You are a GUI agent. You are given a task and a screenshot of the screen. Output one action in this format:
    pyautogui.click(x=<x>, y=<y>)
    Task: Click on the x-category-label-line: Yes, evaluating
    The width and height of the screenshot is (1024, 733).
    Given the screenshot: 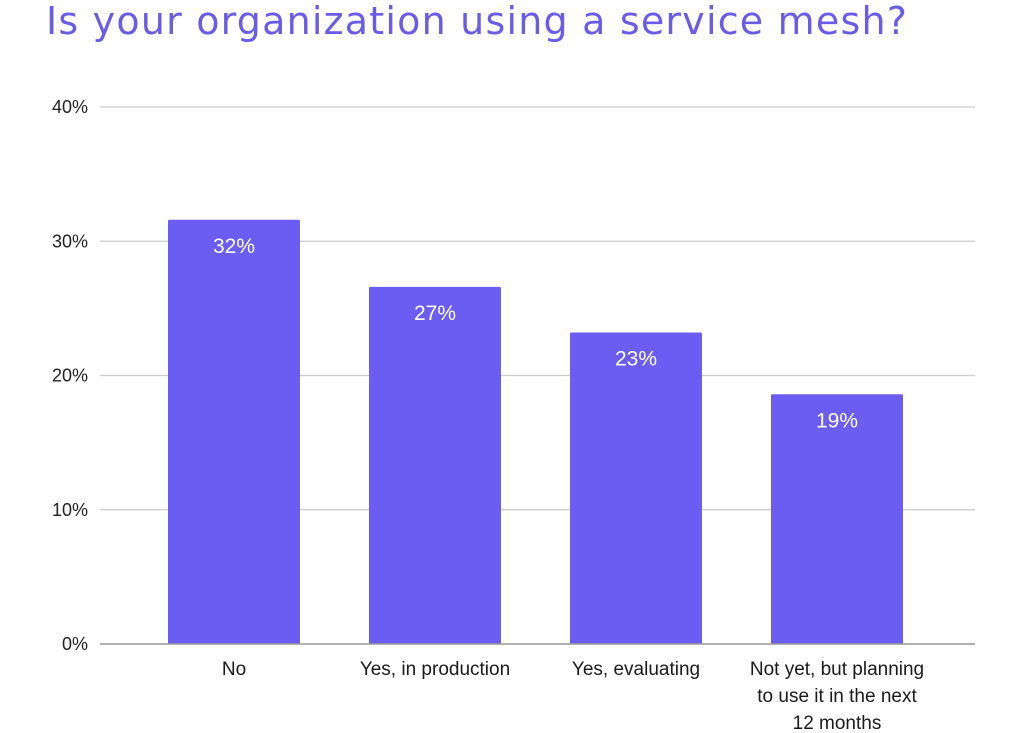 What is the action you would take?
    pyautogui.click(x=636, y=669)
    